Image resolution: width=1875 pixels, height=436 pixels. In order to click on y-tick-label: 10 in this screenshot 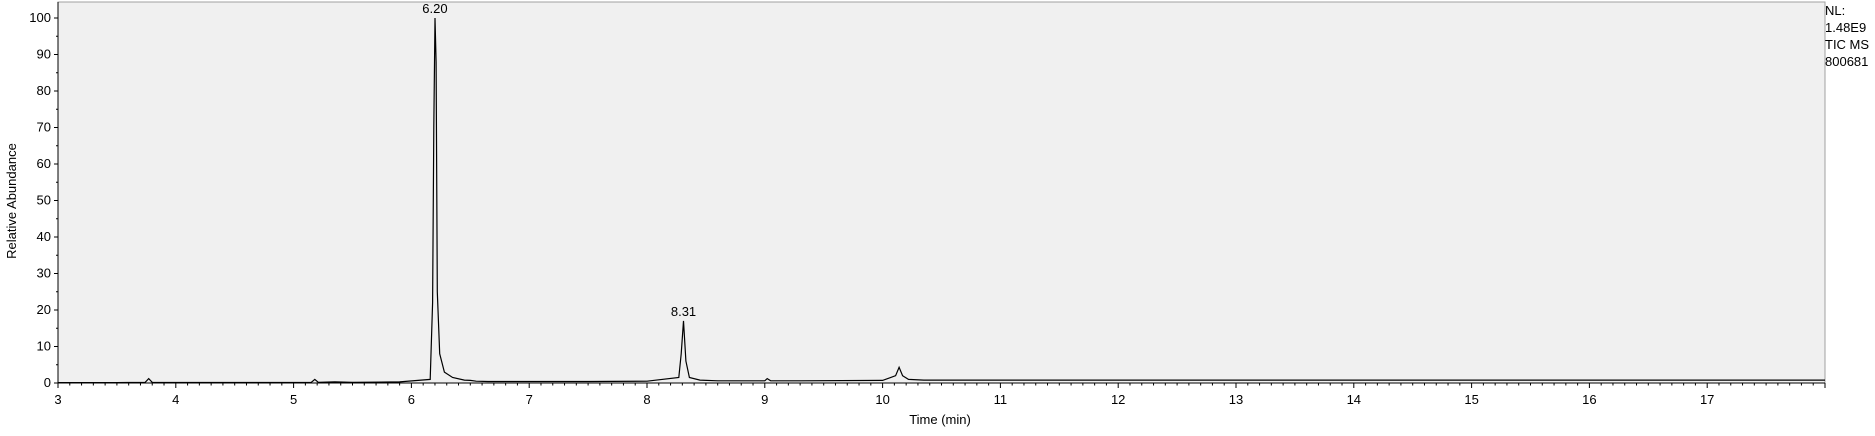, I will do `click(44, 346)`.